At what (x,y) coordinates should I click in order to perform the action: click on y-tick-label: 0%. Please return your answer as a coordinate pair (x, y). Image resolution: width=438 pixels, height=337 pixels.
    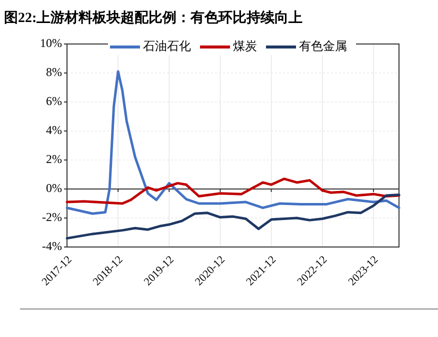
    Looking at the image, I should click on (54, 187).